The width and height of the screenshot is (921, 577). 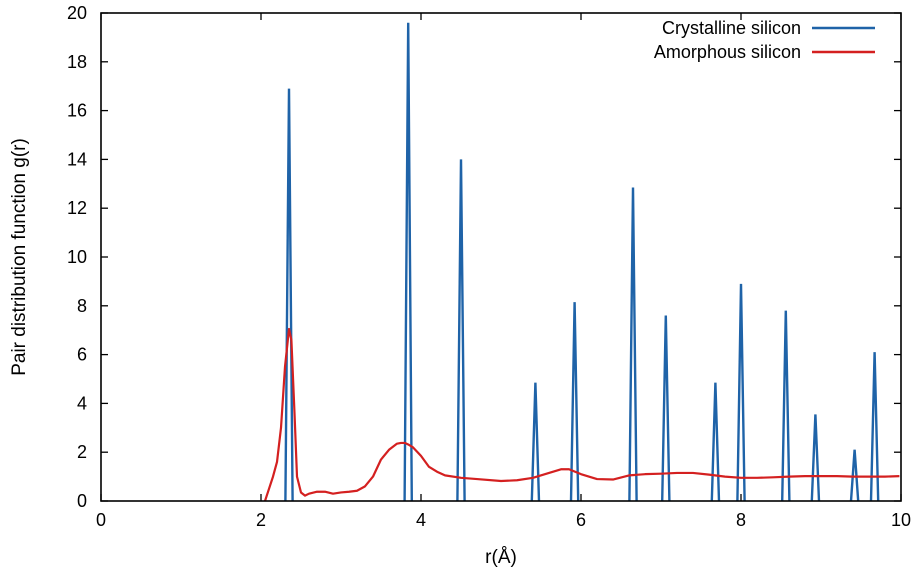 I want to click on y-tick-label-10: 20, so click(x=77, y=13).